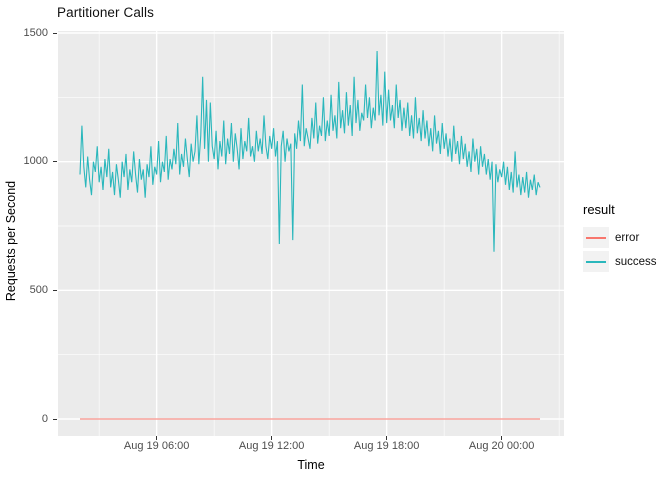  What do you see at coordinates (11, 241) in the screenshot?
I see `y-axis-title: Requests per Second` at bounding box center [11, 241].